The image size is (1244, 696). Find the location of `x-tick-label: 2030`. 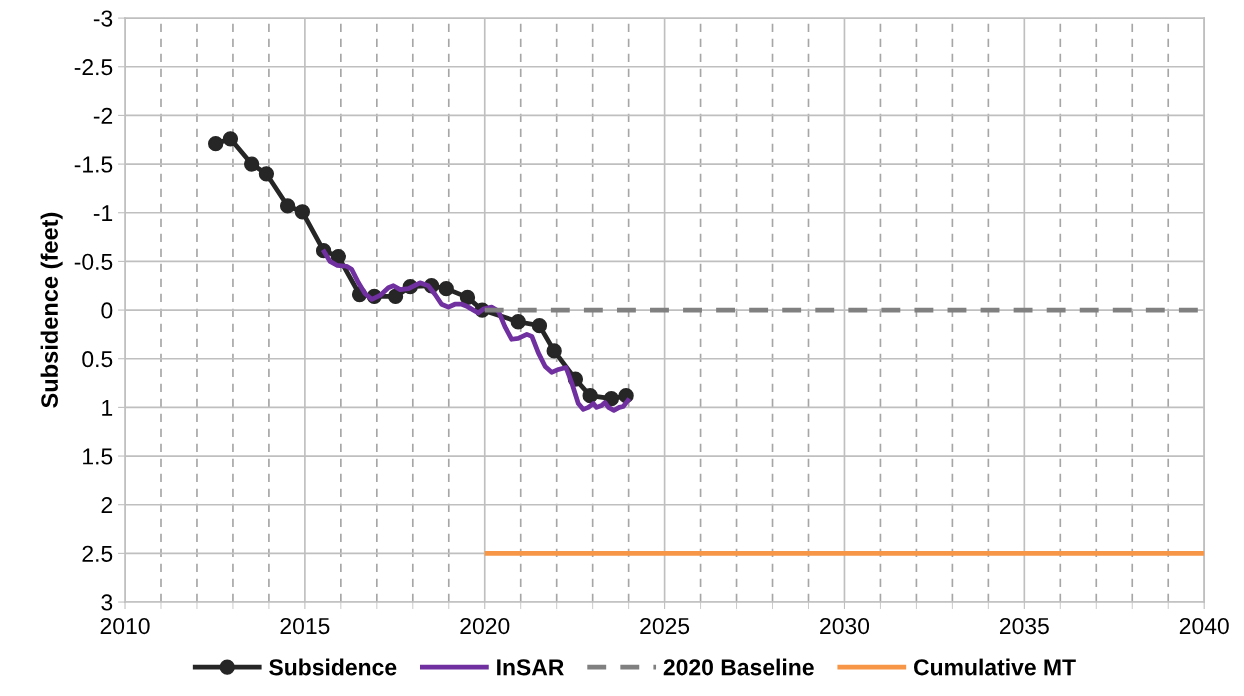

x-tick-label: 2030 is located at coordinates (845, 626).